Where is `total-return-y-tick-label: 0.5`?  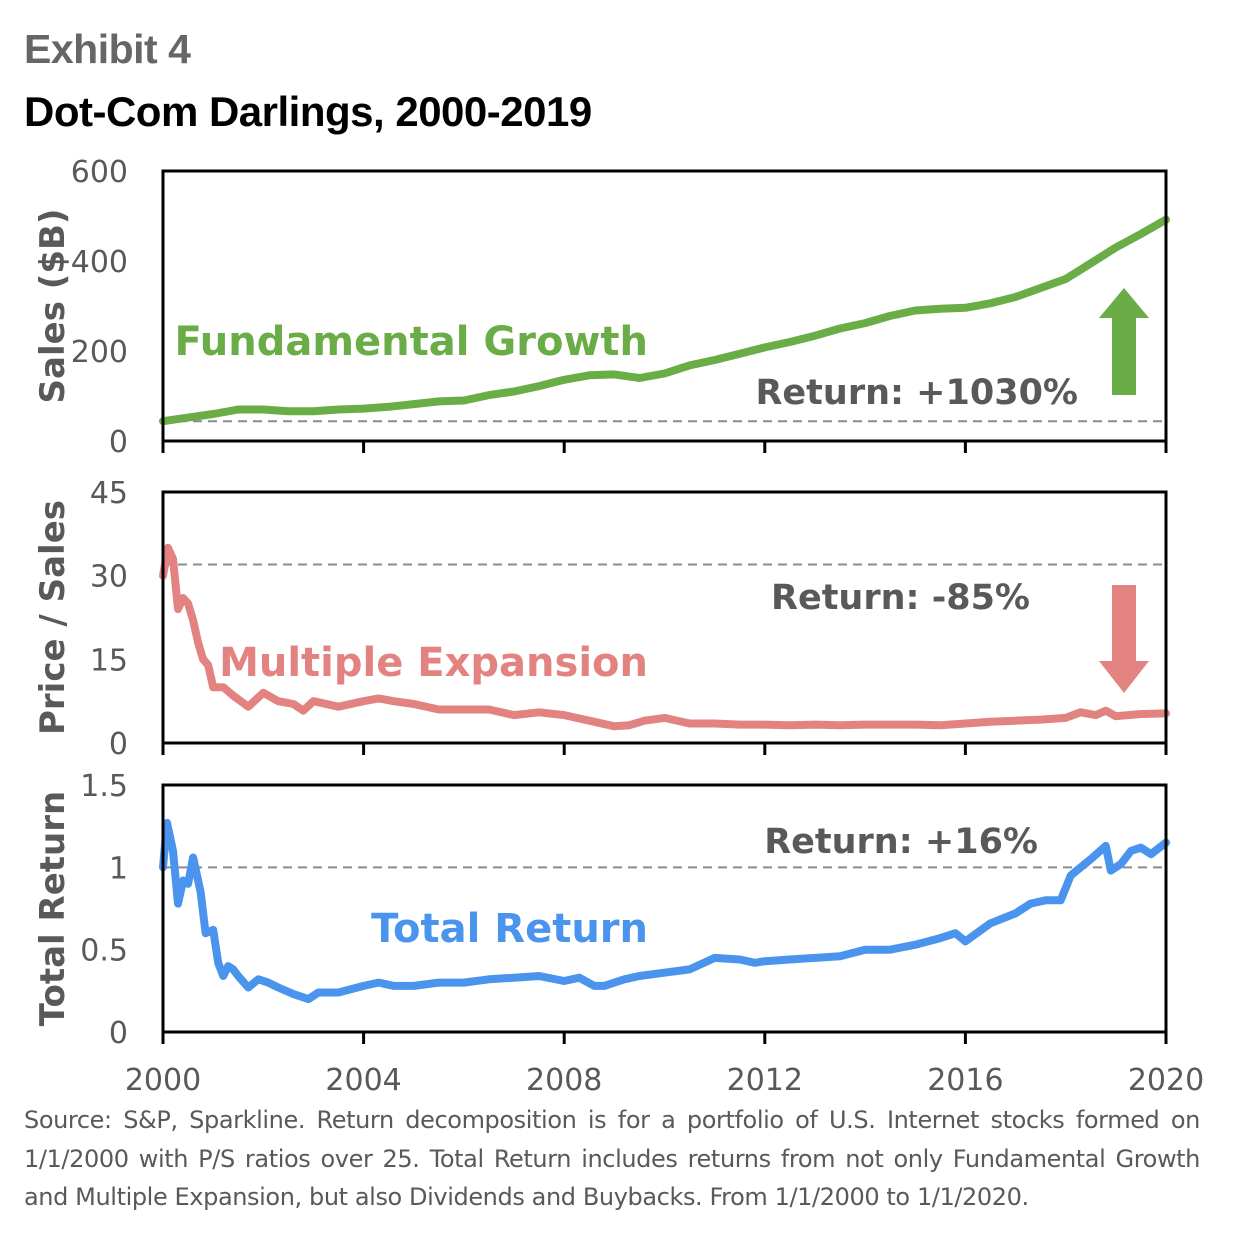 total-return-y-tick-label: 0.5 is located at coordinates (104, 951).